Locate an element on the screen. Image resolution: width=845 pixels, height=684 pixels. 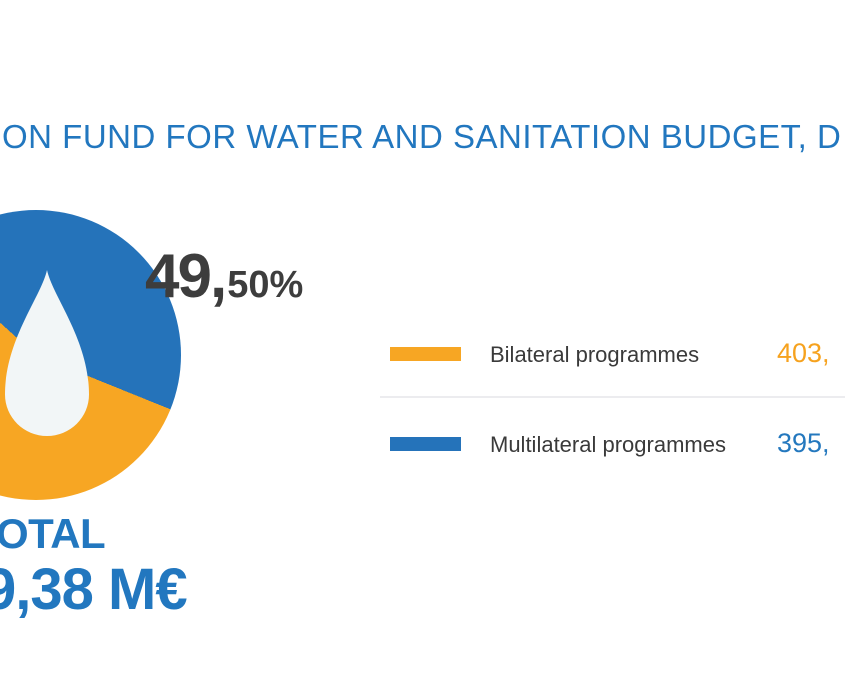
total-heading: OTAL is located at coordinates (53, 533).